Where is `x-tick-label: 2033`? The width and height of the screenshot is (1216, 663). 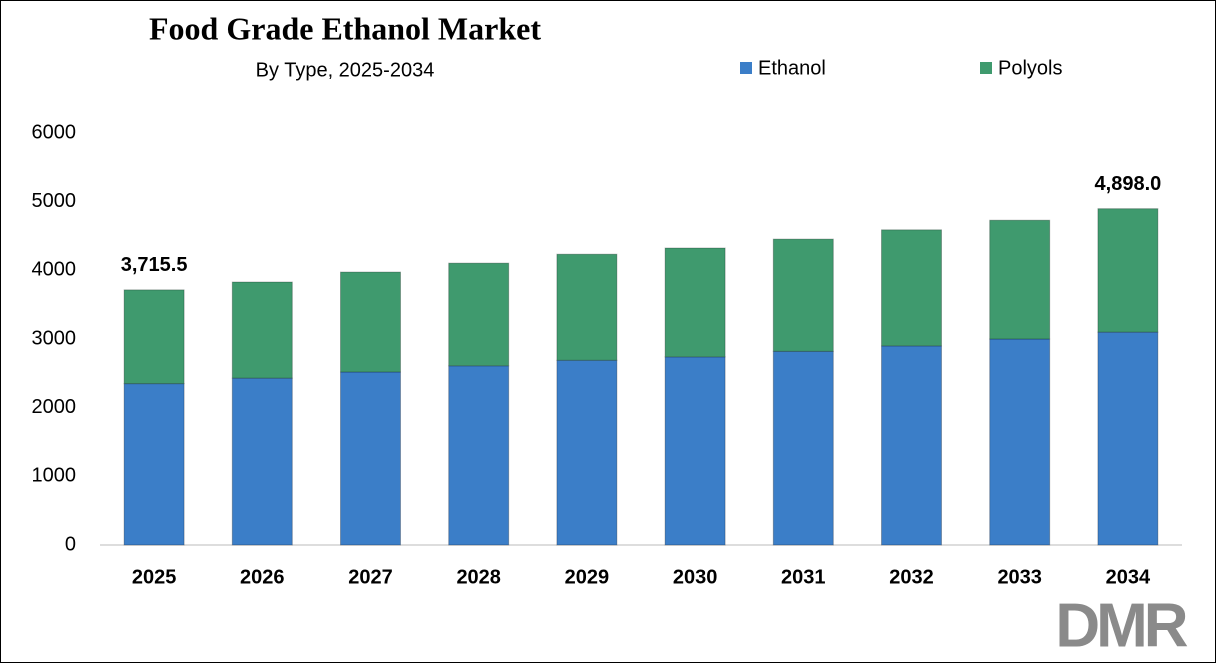
x-tick-label: 2033 is located at coordinates (1019, 577).